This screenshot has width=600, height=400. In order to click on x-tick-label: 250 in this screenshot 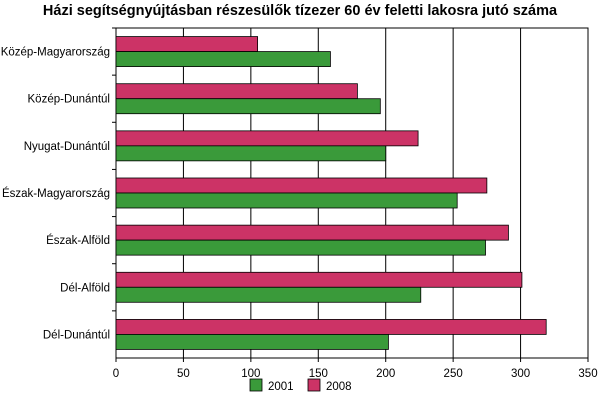, I will do `click(453, 374)`.